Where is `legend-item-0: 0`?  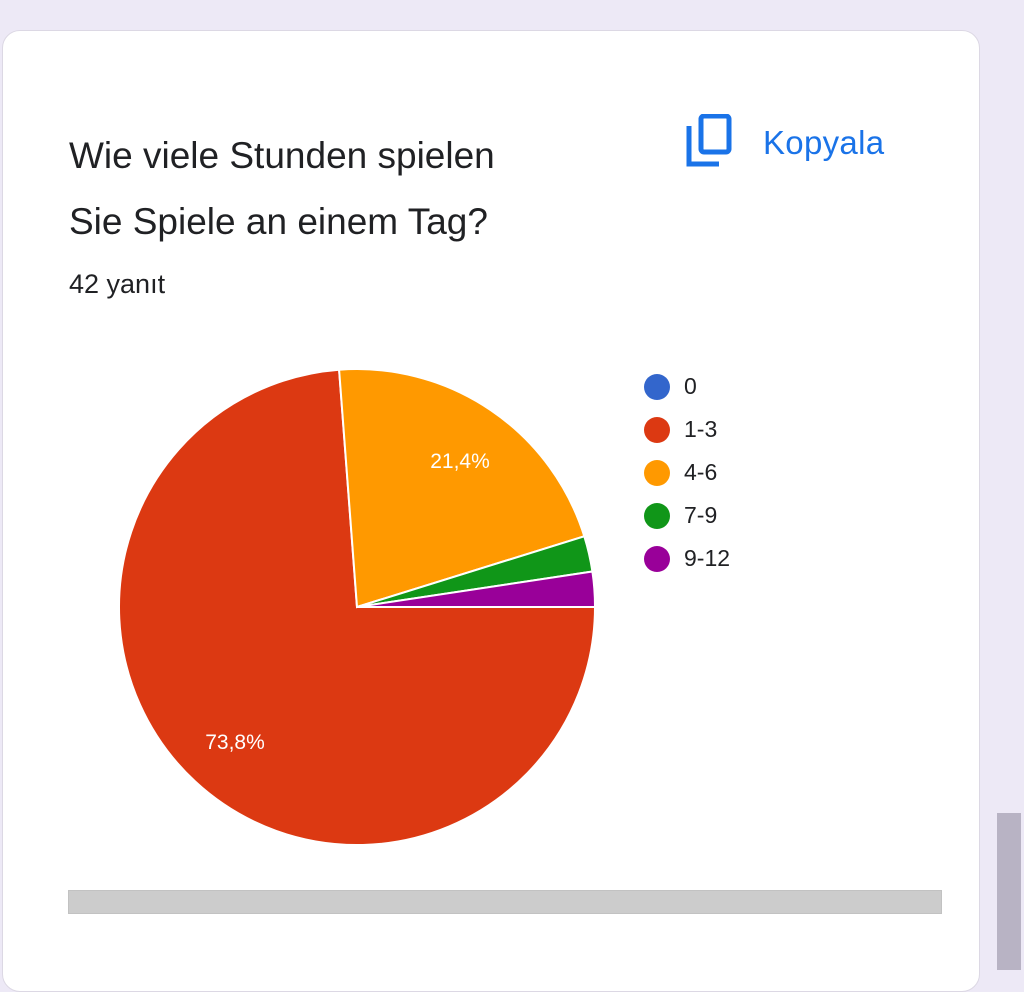
legend-item-0: 0 is located at coordinates (687, 386).